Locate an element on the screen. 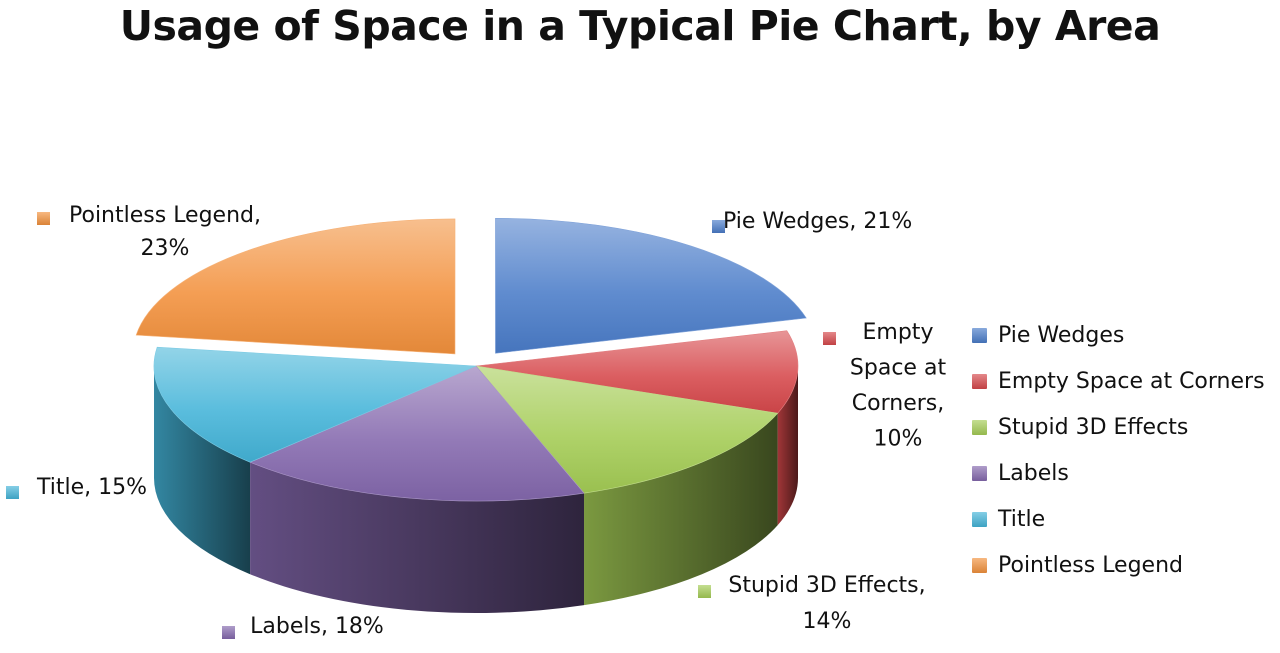 The width and height of the screenshot is (1280, 653). data-label-stupid-3d-effects: Stupid 3D Effects, 14% is located at coordinates (812, 603).